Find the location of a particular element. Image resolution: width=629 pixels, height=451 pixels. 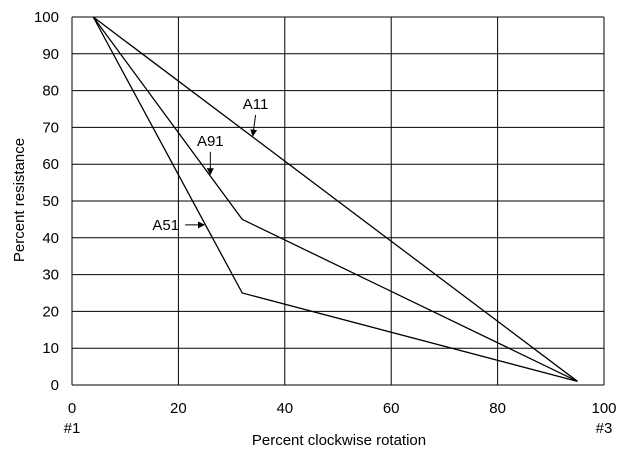

x-tick-label: 100 is located at coordinates (603, 408).